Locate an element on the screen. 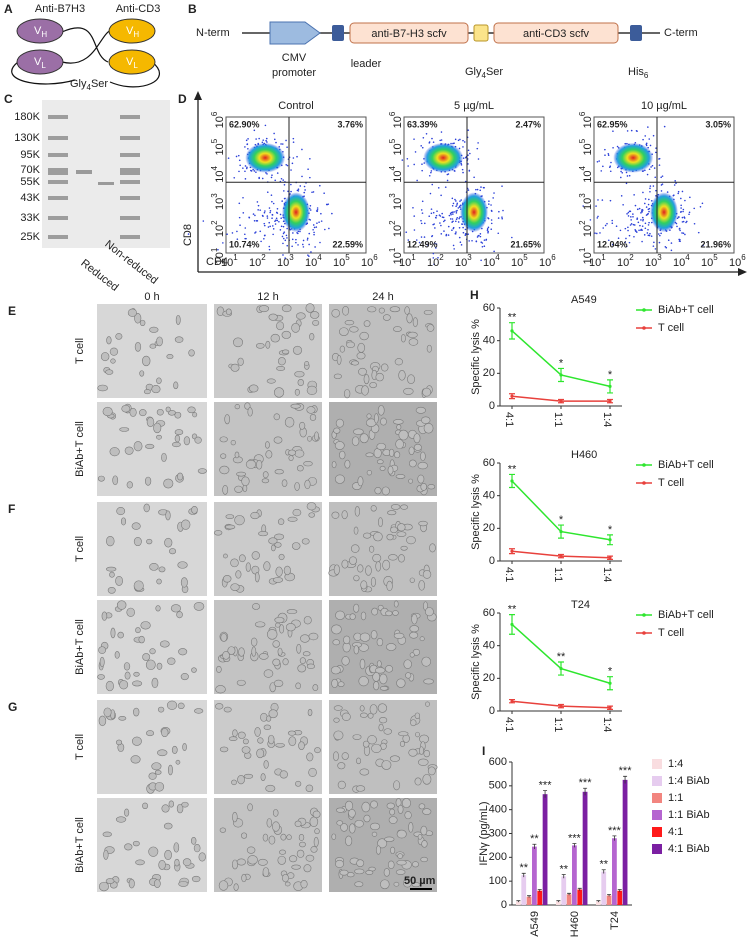  x-tick-label-part: 10 is located at coordinates (735, 263).